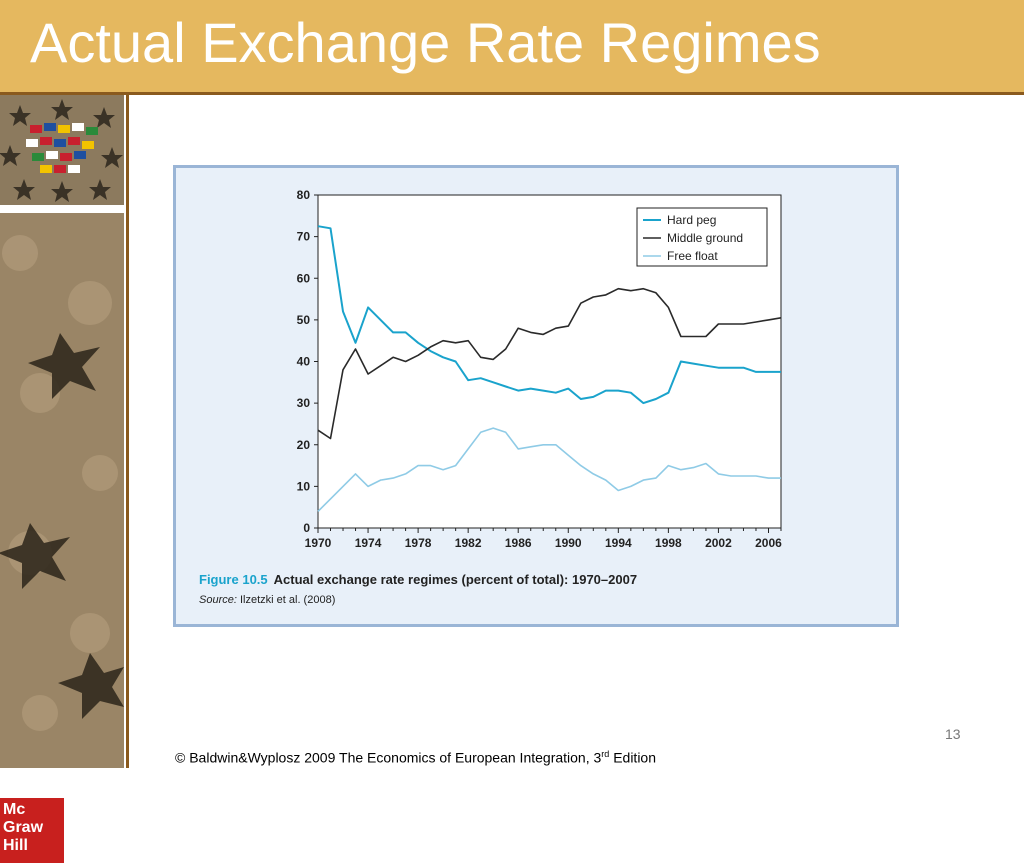  I want to click on eu-flags-stars-image, so click(62, 150).